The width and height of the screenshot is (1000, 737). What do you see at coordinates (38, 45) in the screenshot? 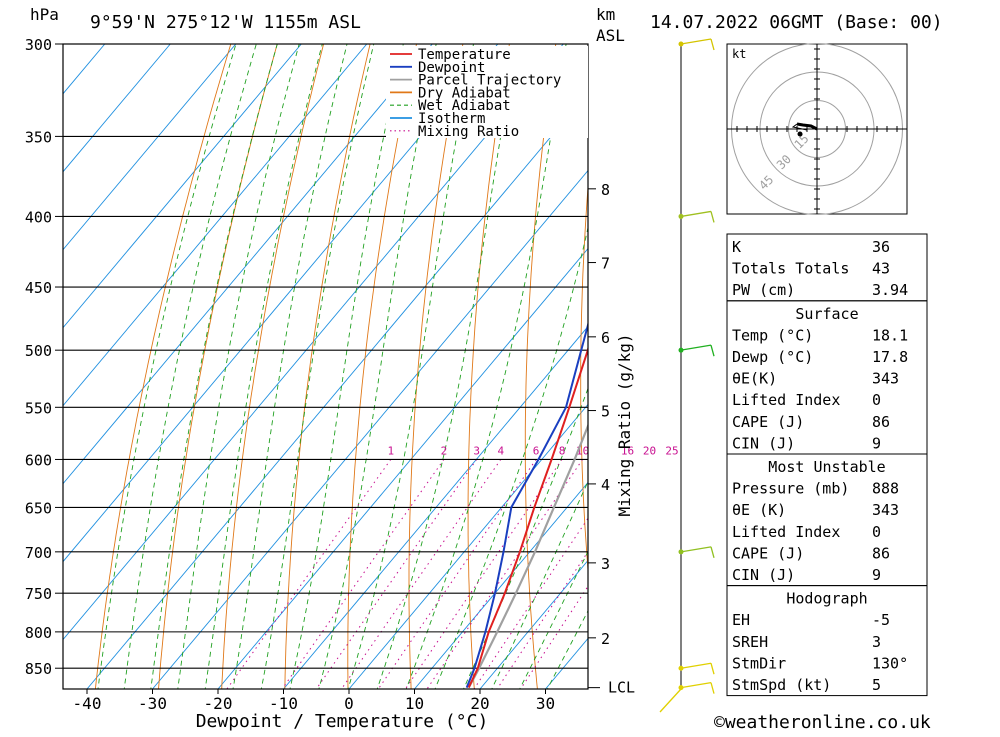
I see `pressure-tick-label: 300` at bounding box center [38, 45].